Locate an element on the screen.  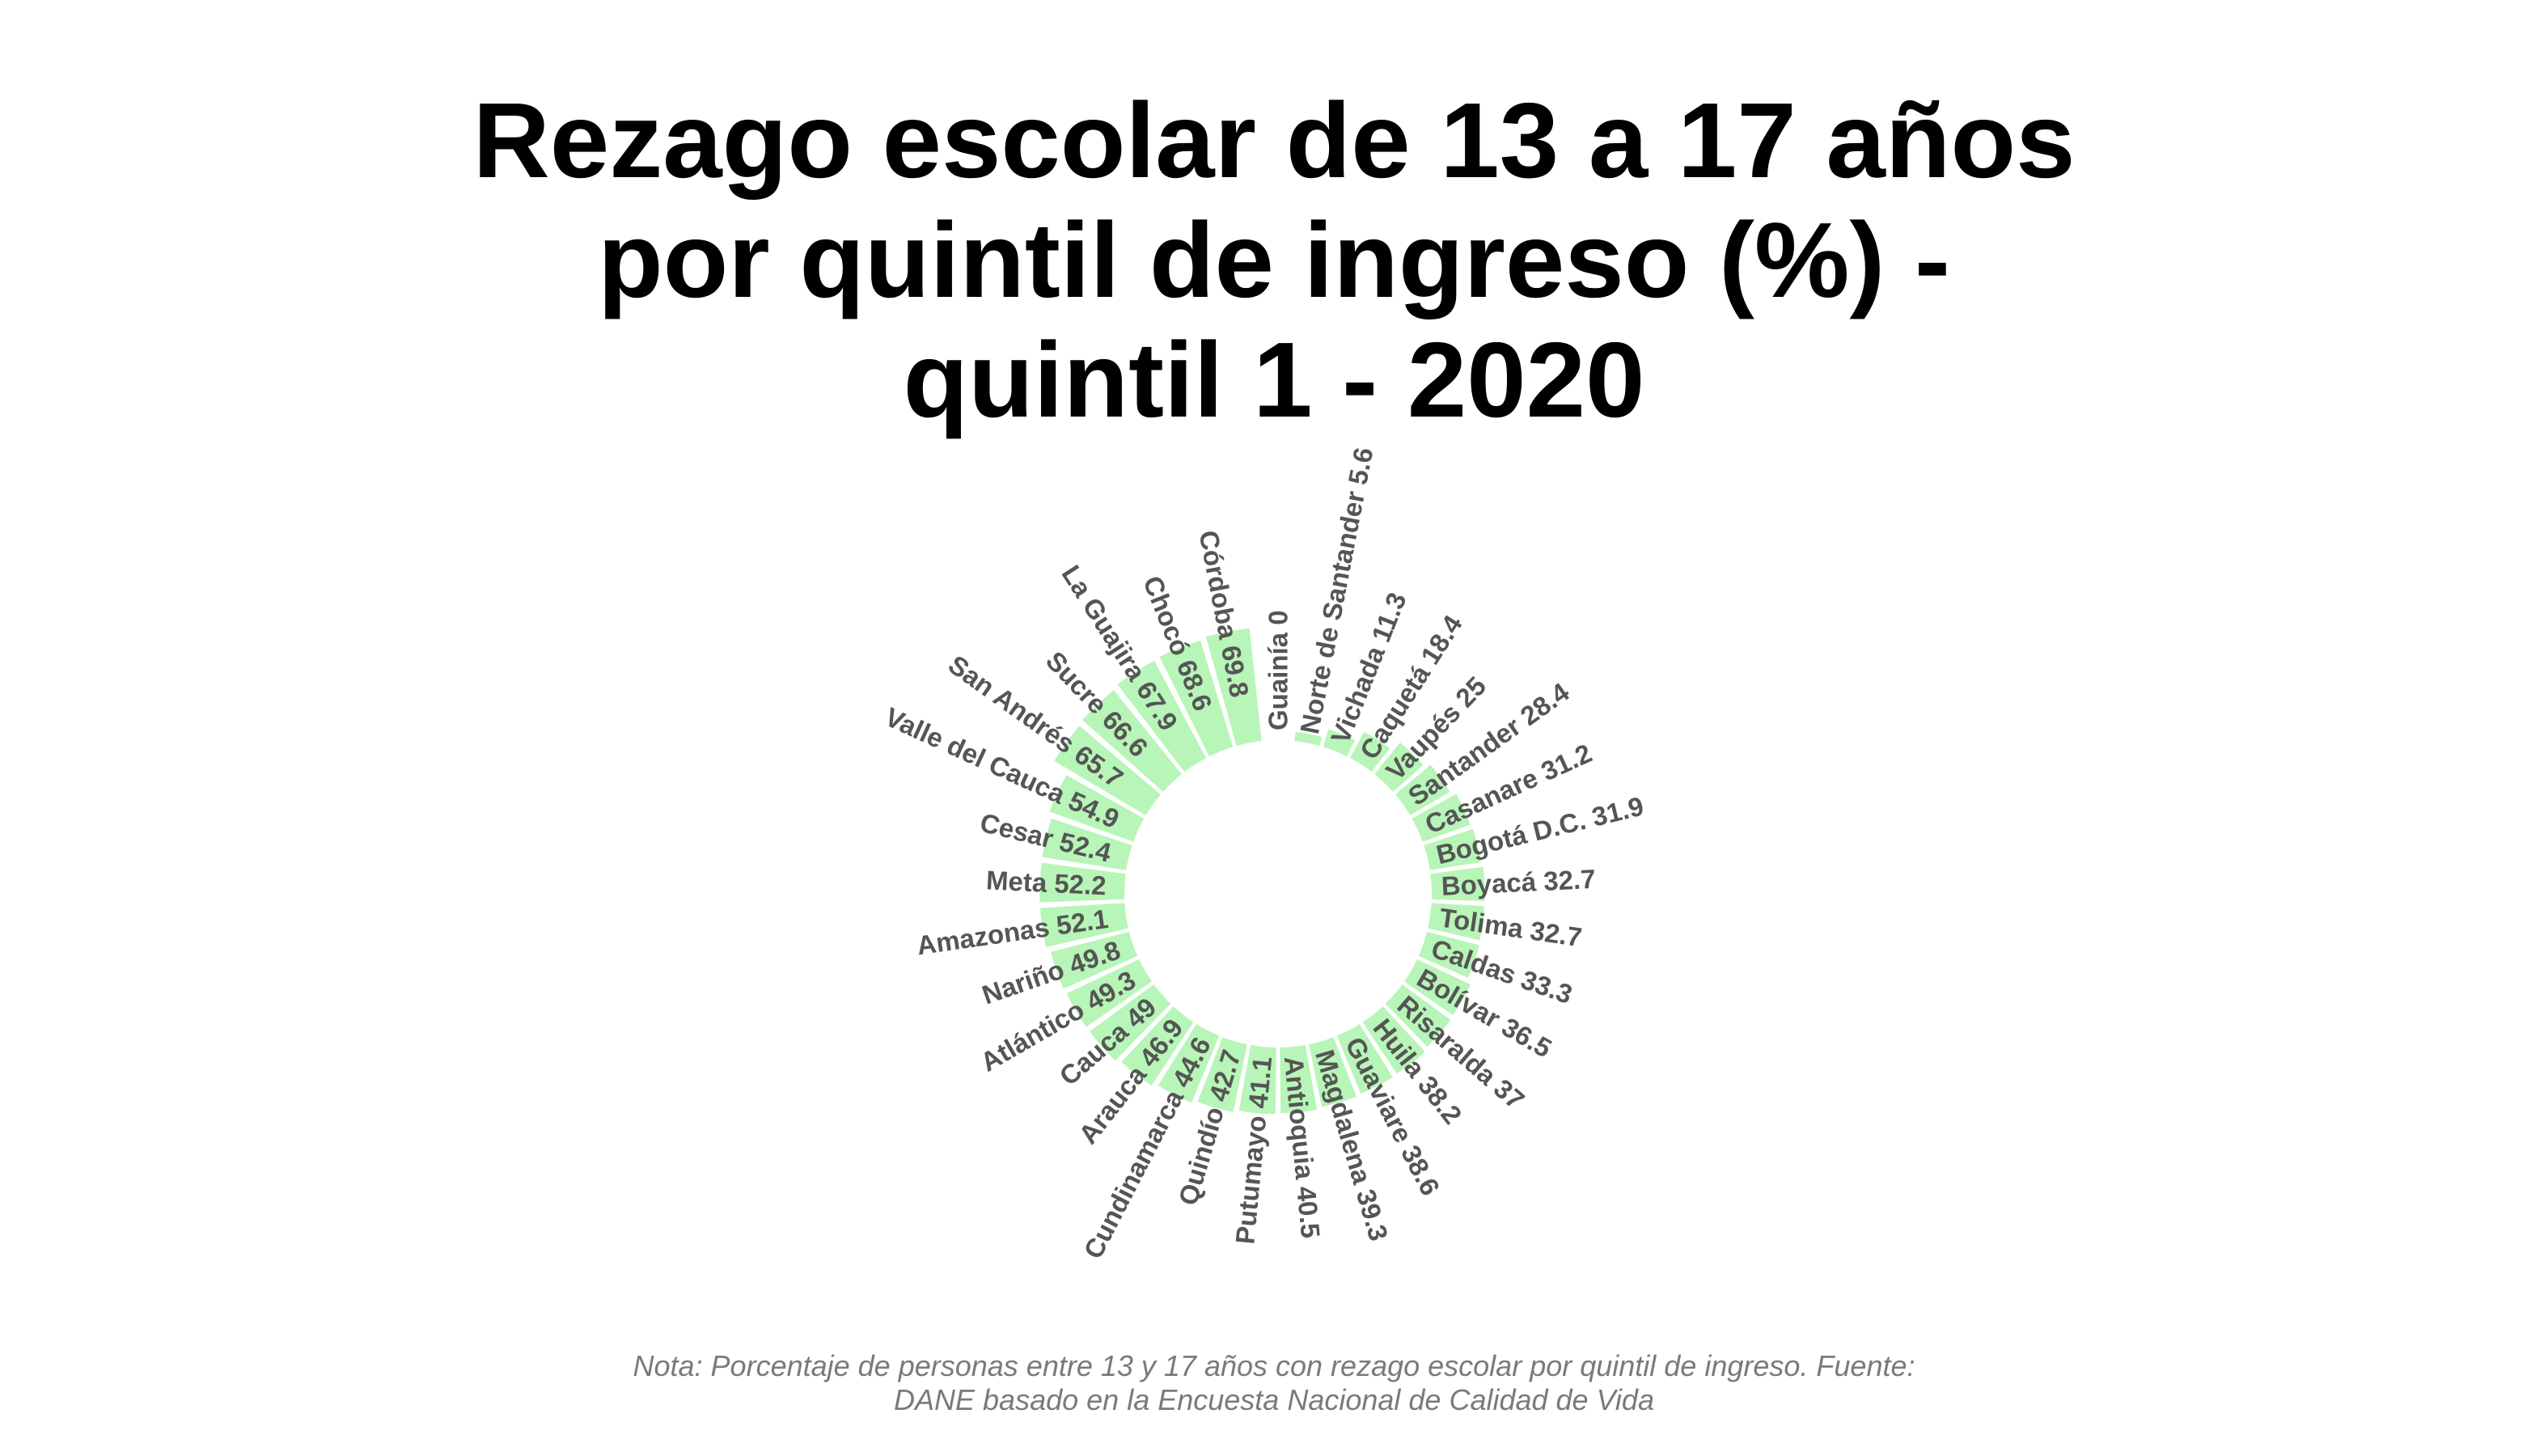
bar-arauca is located at coordinates (1157, 1046).